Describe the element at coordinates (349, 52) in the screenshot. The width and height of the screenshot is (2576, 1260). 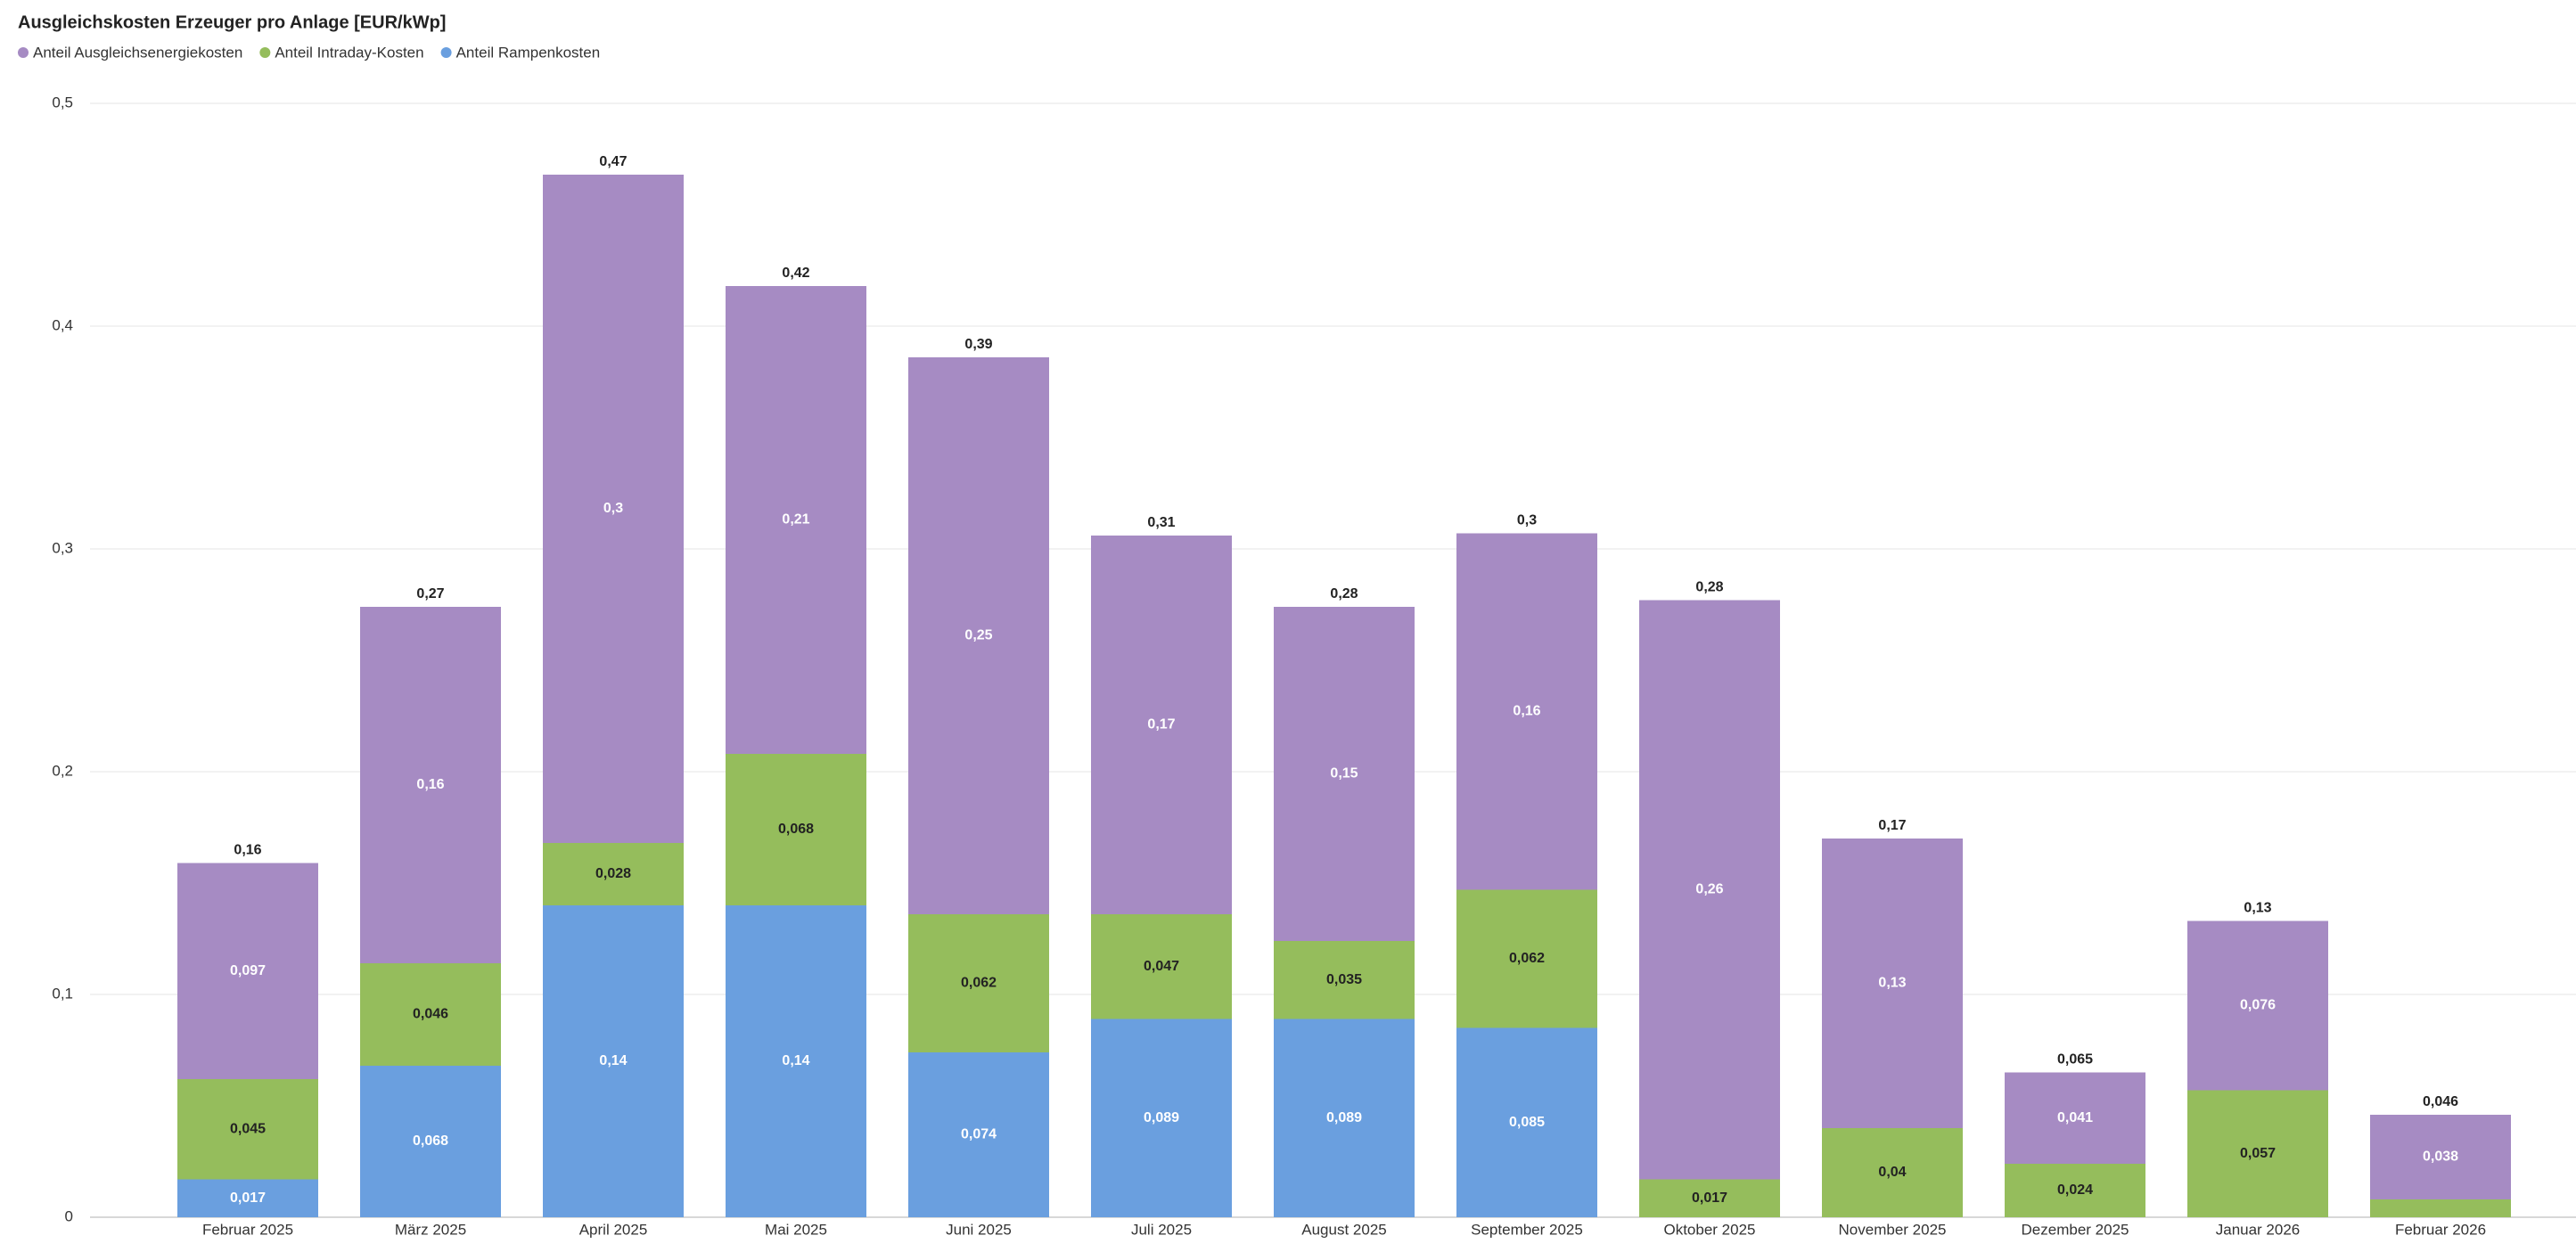
I see `legend-label: Anteil Intraday-Kosten` at that location.